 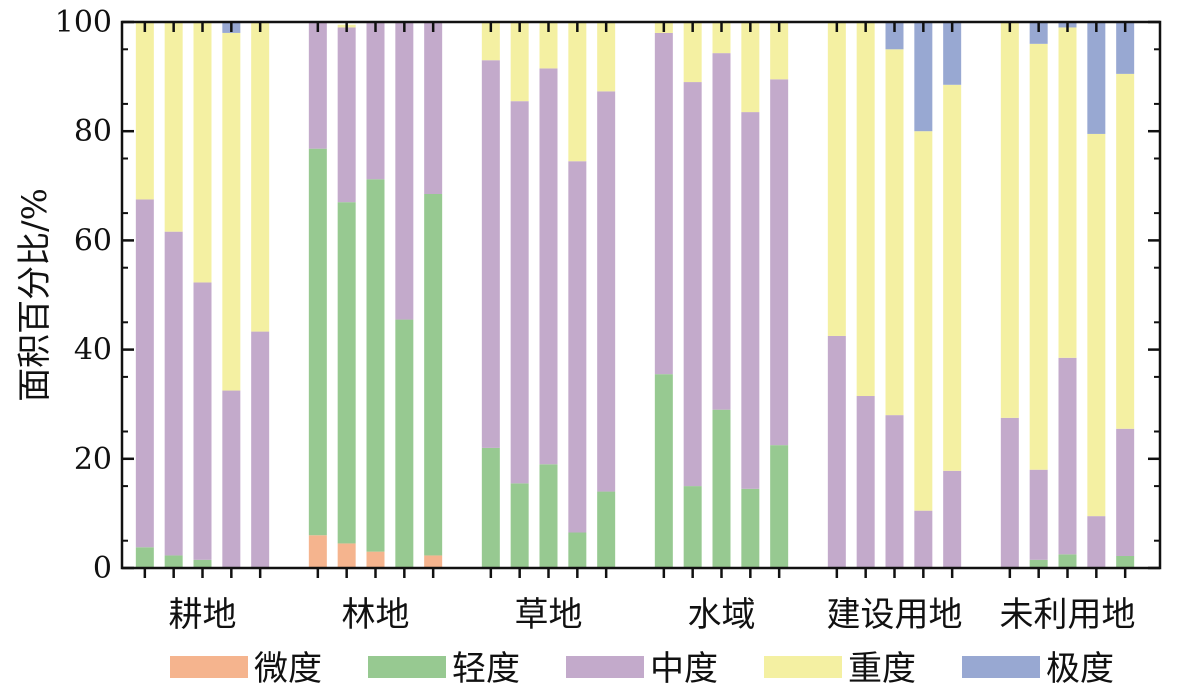 I want to click on legend: 微度 轻度 中度 重度 极度, so click(x=642, y=669).